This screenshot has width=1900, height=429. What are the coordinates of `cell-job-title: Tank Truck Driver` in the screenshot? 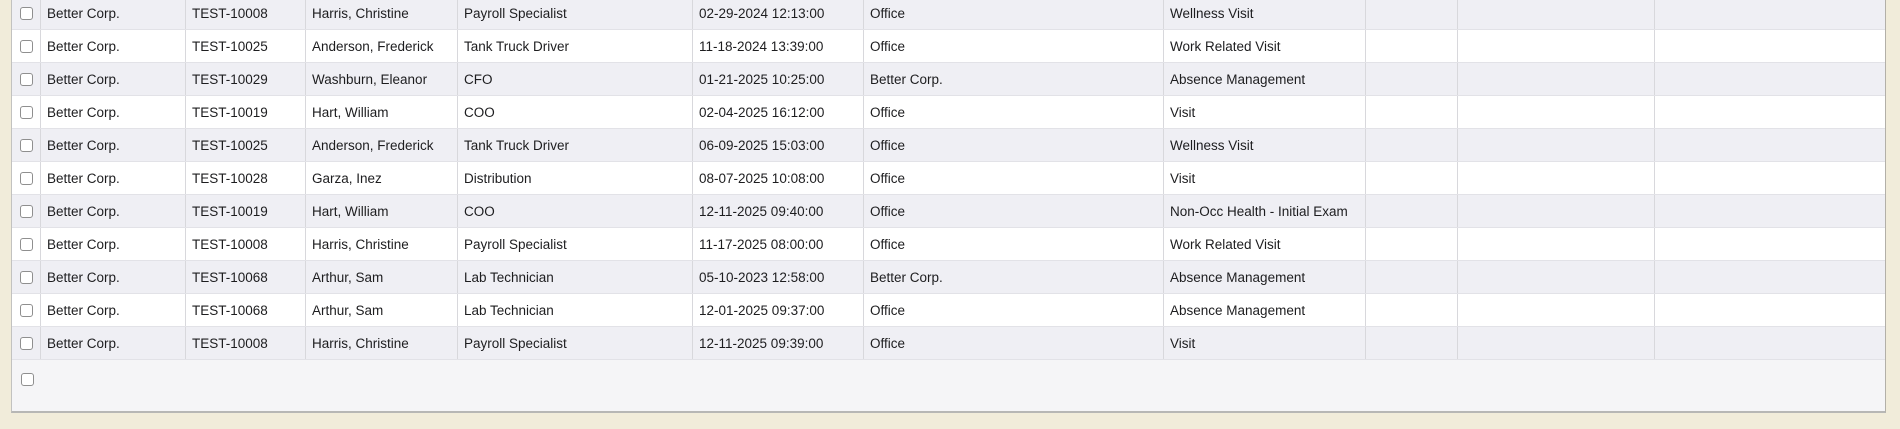 It's located at (575, 145).